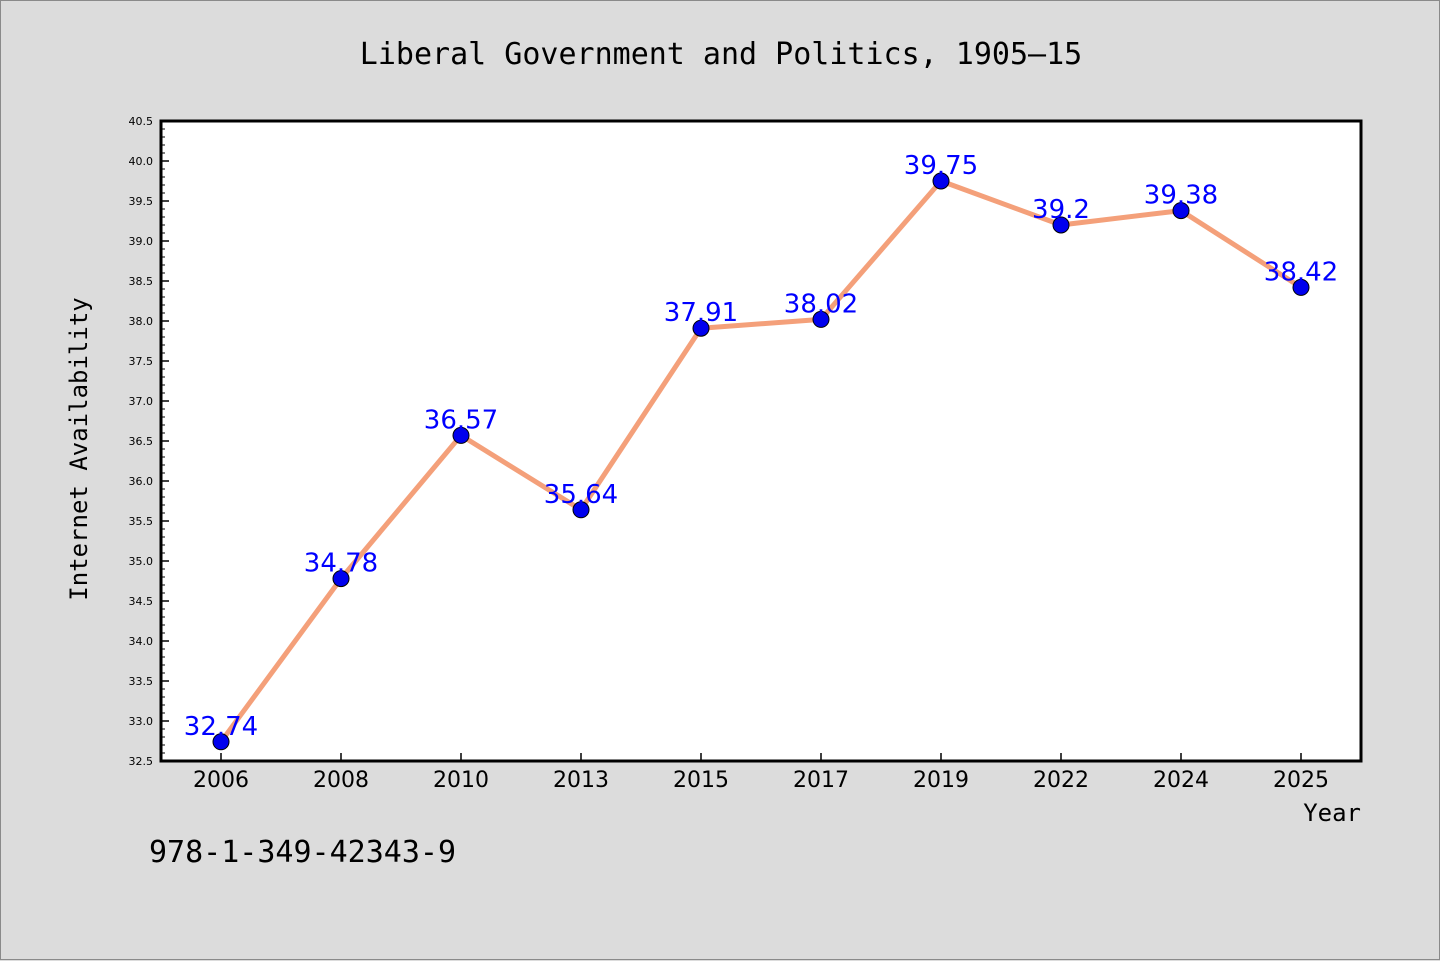 Image resolution: width=1440 pixels, height=961 pixels. I want to click on x-tick-label: 2006, so click(221, 780).